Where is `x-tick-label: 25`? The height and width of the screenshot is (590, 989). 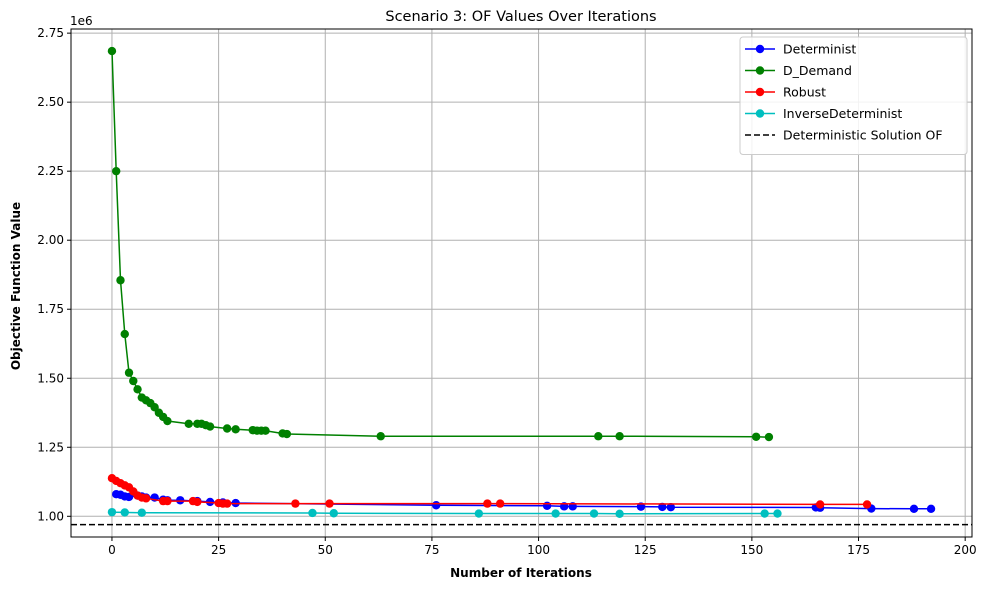 x-tick-label: 25 is located at coordinates (218, 550).